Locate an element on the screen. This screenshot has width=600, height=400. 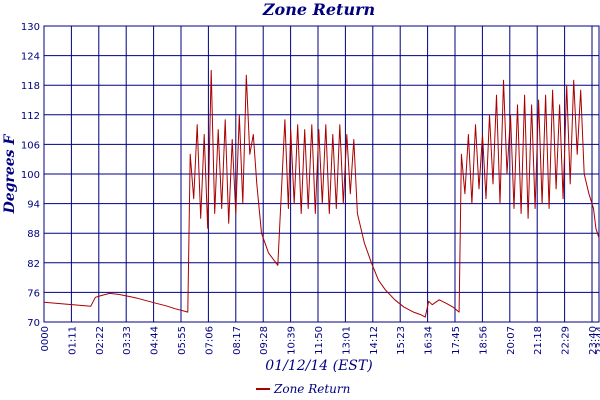
x-tick-label: 21:18 is located at coordinates (538, 340).